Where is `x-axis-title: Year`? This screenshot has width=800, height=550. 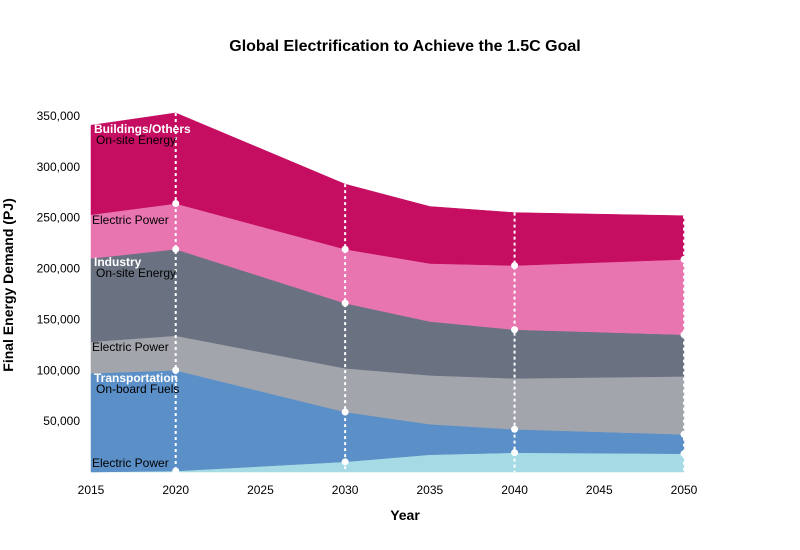 x-axis-title: Year is located at coordinates (405, 515).